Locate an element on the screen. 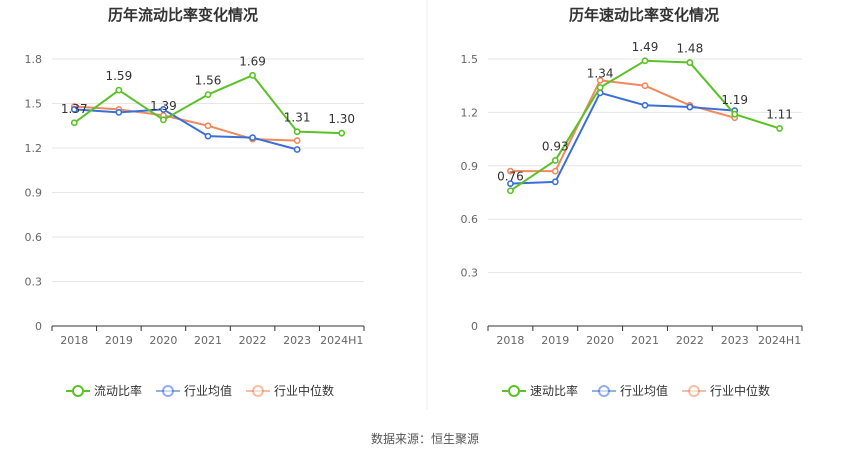 Image resolution: width=850 pixels, height=459 pixels. data-label: 0.76 is located at coordinates (510, 177).